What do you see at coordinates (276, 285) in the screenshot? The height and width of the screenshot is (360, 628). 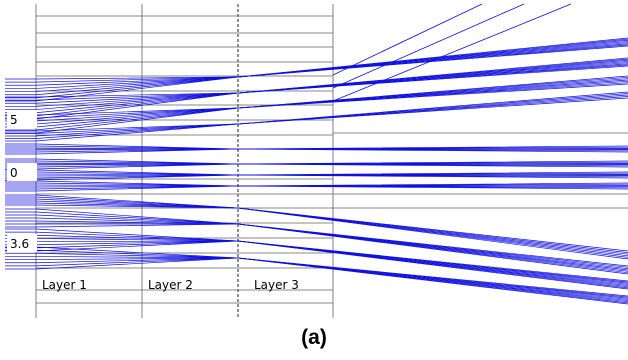 I see `layer-3-label: Layer 3` at bounding box center [276, 285].